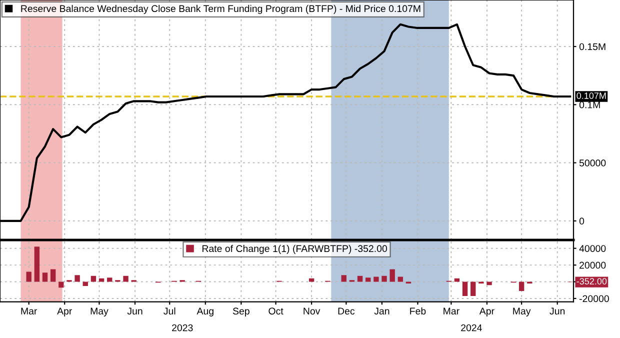 The height and width of the screenshot is (338, 620). I want to click on y-tick-label: 0.1M, so click(589, 104).